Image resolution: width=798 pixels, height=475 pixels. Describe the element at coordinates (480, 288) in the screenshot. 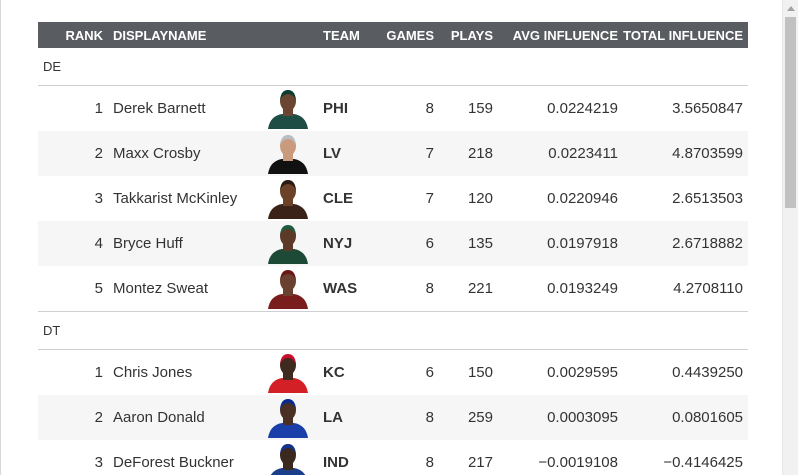

I see `plays-cell: 221` at that location.